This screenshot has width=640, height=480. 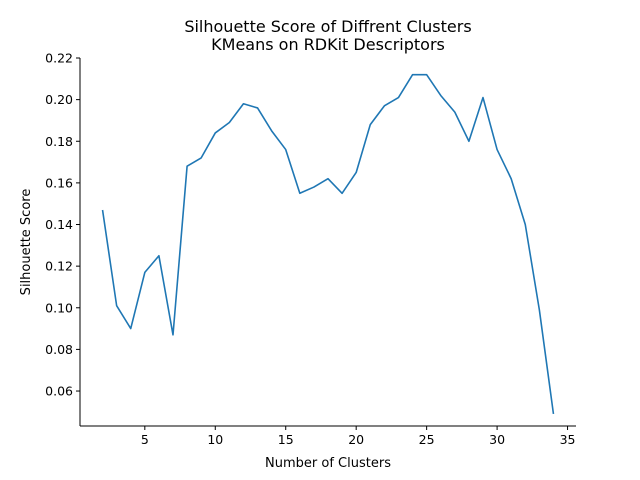 I want to click on y-tick-label: 0.22, so click(x=59, y=58).